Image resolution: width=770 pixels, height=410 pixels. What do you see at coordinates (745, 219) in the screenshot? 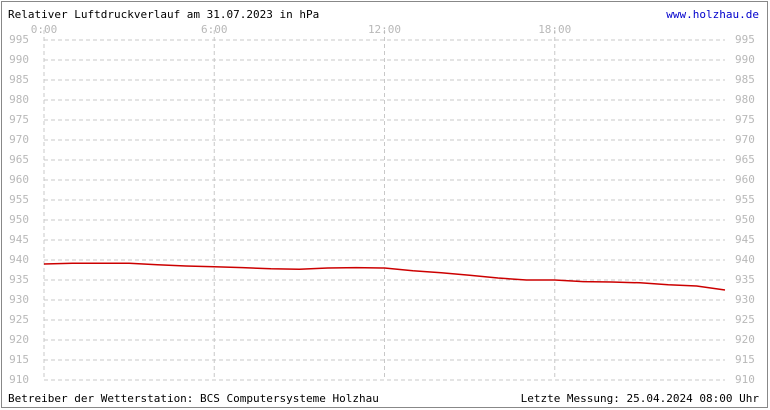
I see `y-tick-label-right: 950` at bounding box center [745, 219].